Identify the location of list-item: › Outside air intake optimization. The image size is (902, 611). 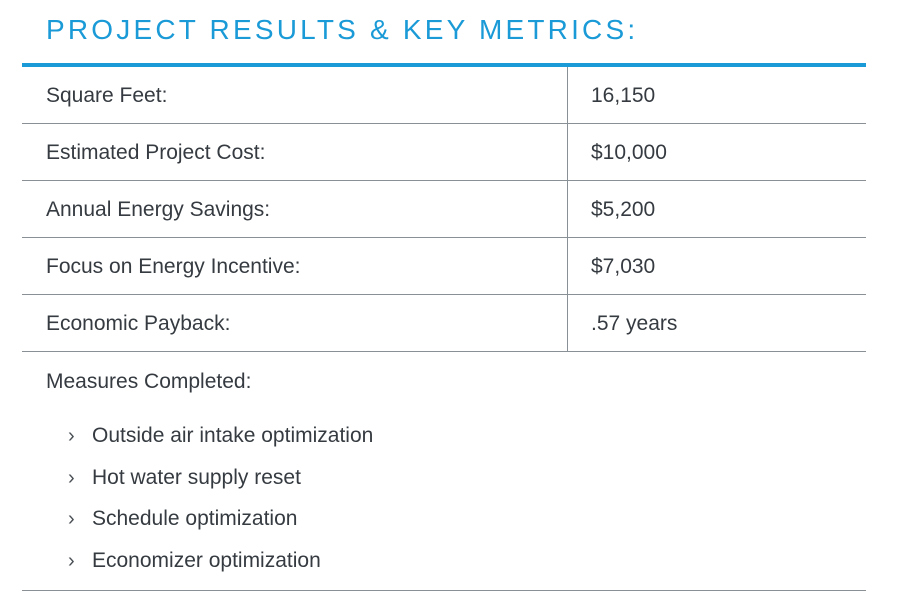
(220, 441).